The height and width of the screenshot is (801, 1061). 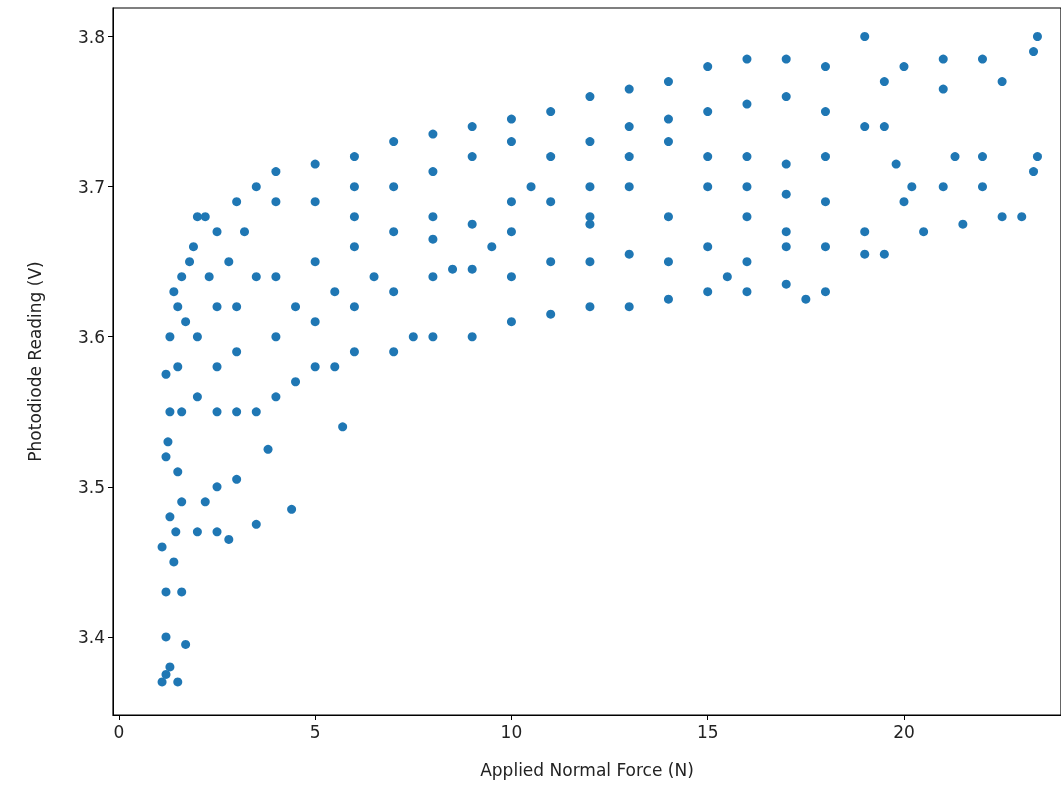 What do you see at coordinates (91, 36) in the screenshot?
I see `y-tick-label: 3.8` at bounding box center [91, 36].